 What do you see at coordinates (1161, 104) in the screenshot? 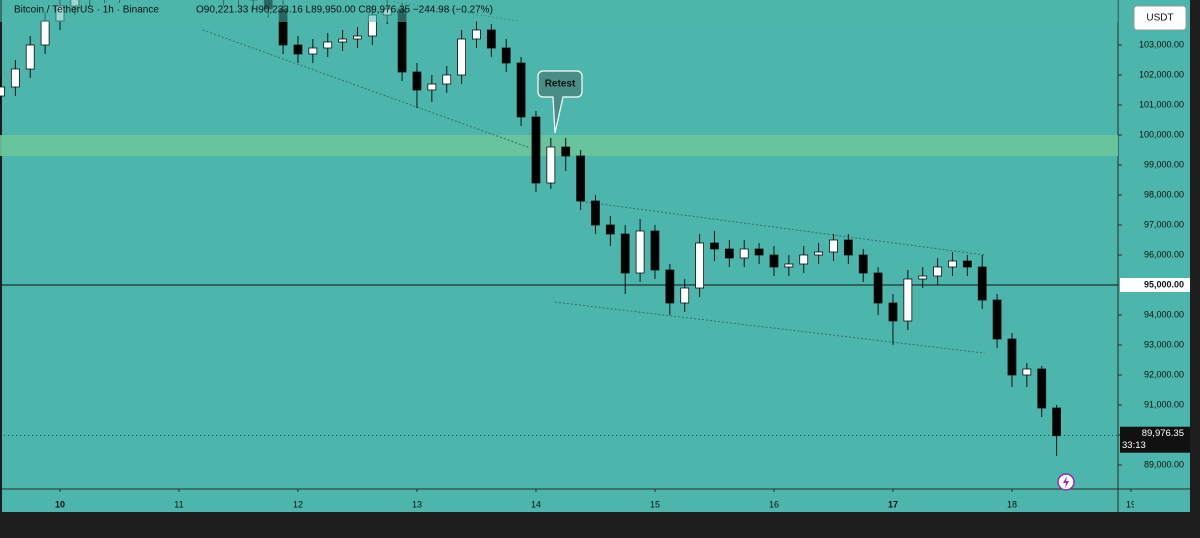
I see `y-tick-label: 101,000.00` at bounding box center [1161, 104].